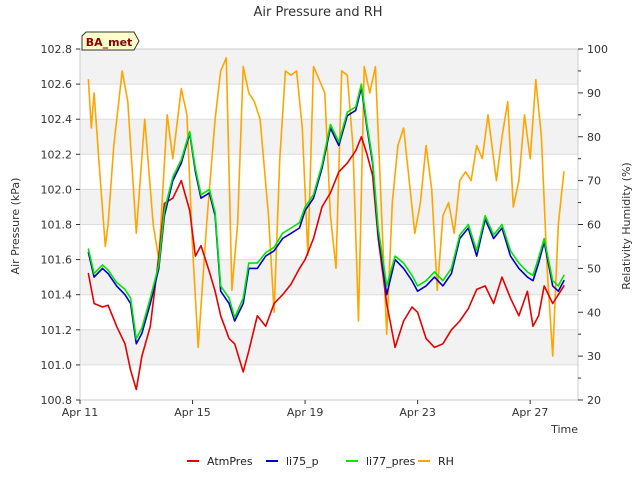  I want to click on y-left-tick-label: 100.8, so click(57, 400).